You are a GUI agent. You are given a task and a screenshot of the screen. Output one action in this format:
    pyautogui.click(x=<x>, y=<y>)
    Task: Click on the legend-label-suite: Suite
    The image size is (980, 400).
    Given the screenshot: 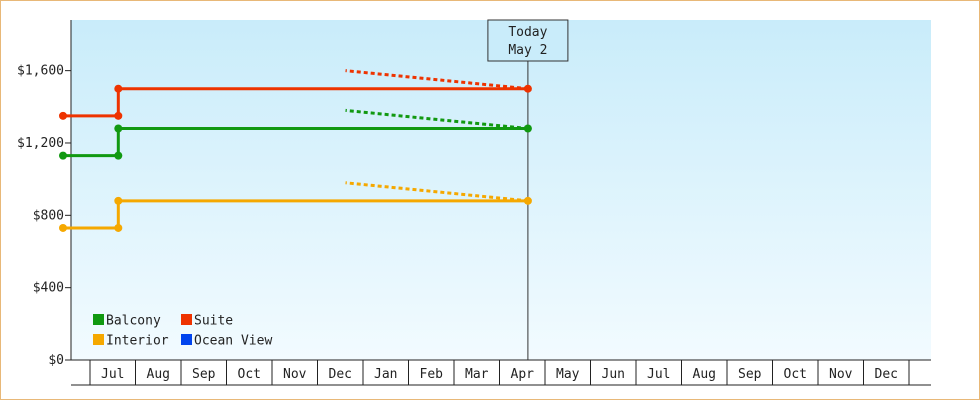 What is the action you would take?
    pyautogui.click(x=213, y=321)
    